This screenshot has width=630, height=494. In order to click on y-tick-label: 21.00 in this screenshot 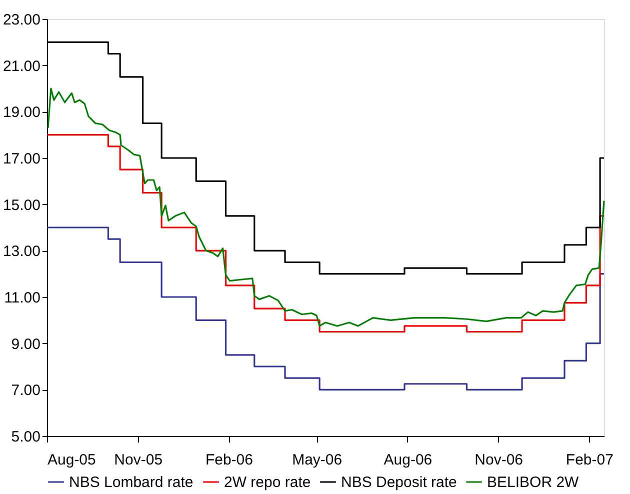, I will do `click(21, 66)`.